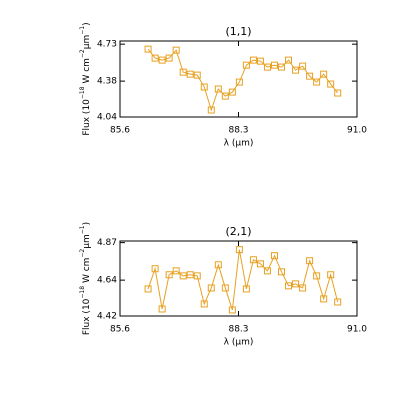  Describe the element at coordinates (107, 118) in the screenshot. I see `y-tick-label: 4.04` at that location.